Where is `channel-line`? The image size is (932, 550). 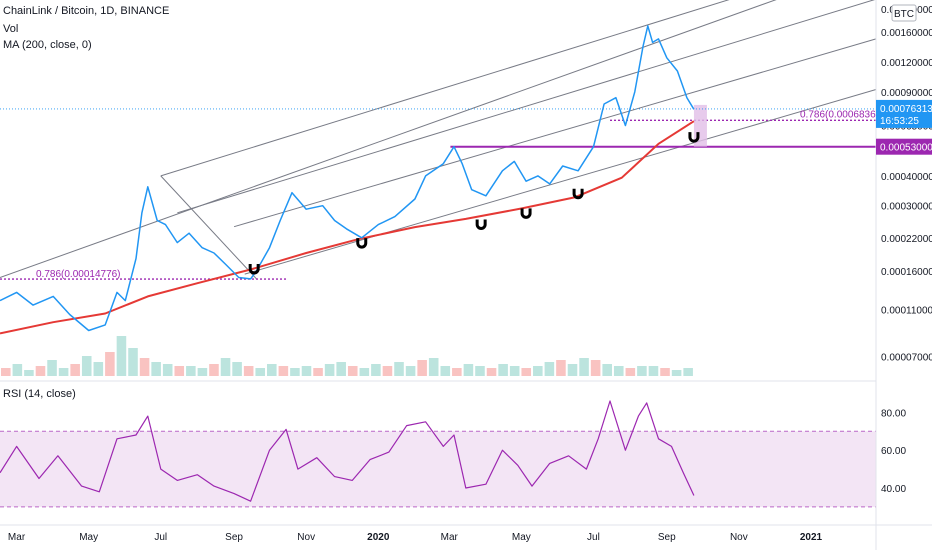 channel-line is located at coordinates (208, 227).